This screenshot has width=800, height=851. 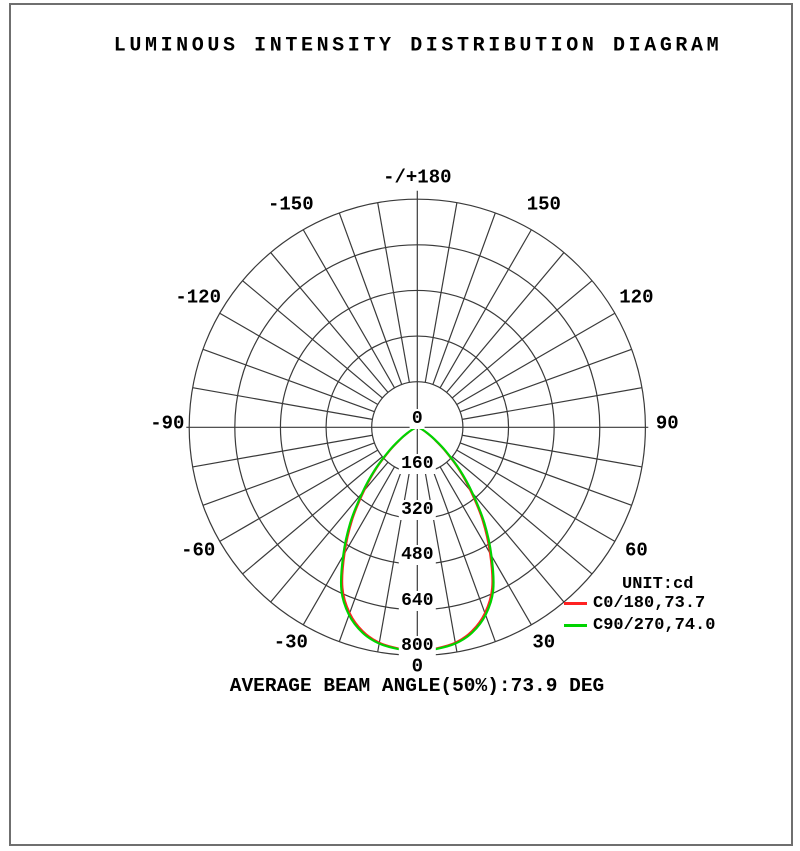 I want to click on legend-label: C0/180,73.7, so click(x=649, y=603).